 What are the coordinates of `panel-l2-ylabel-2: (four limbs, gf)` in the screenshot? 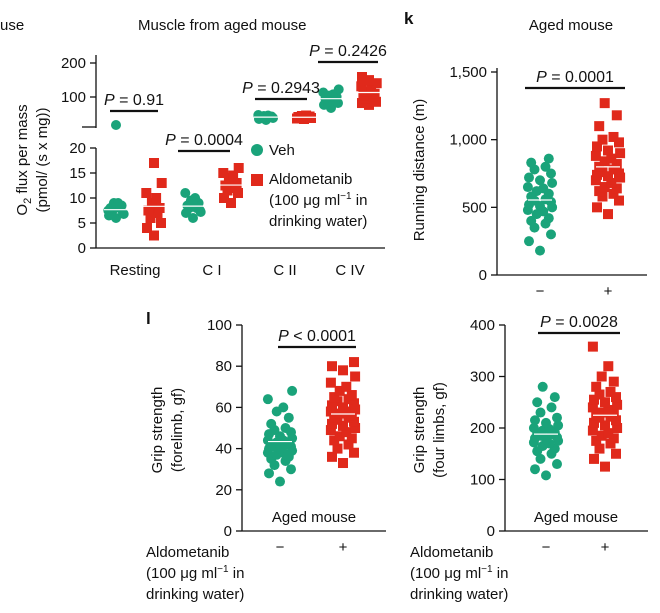 It's located at (439, 430).